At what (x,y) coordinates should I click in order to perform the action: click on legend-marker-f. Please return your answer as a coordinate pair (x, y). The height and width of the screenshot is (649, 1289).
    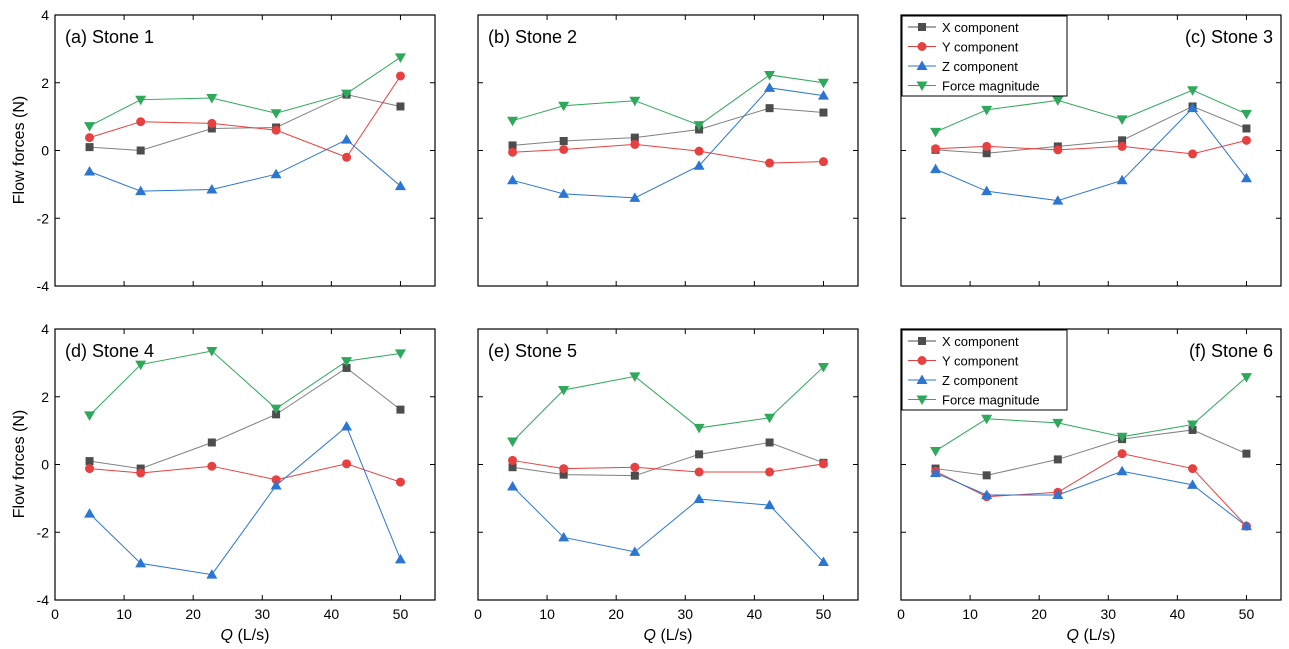
    Looking at the image, I should click on (922, 400).